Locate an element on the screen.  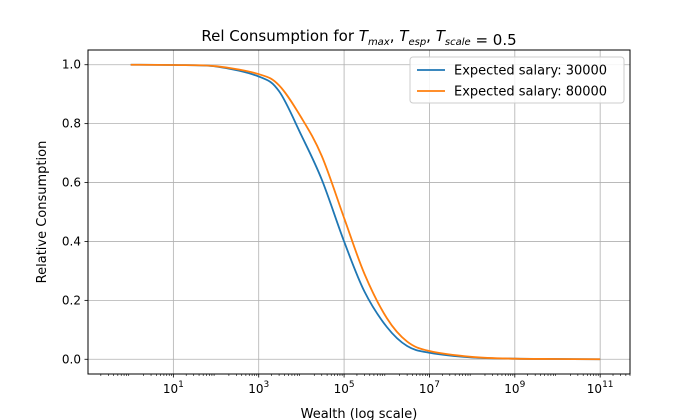
y-tick-label-4: 0.8 is located at coordinates (71, 124).